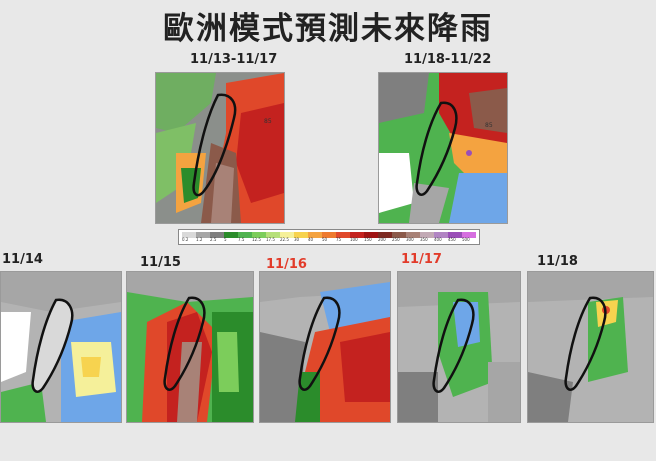  What do you see at coordinates (452, 239) in the screenshot?
I see `colorbar-tick-label: 450` at bounding box center [452, 239].